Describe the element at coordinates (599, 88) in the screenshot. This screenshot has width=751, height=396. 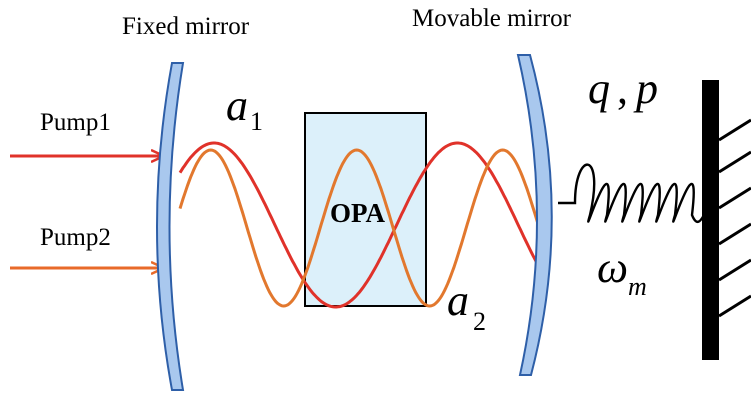
I see `svg-text: q` at that location.